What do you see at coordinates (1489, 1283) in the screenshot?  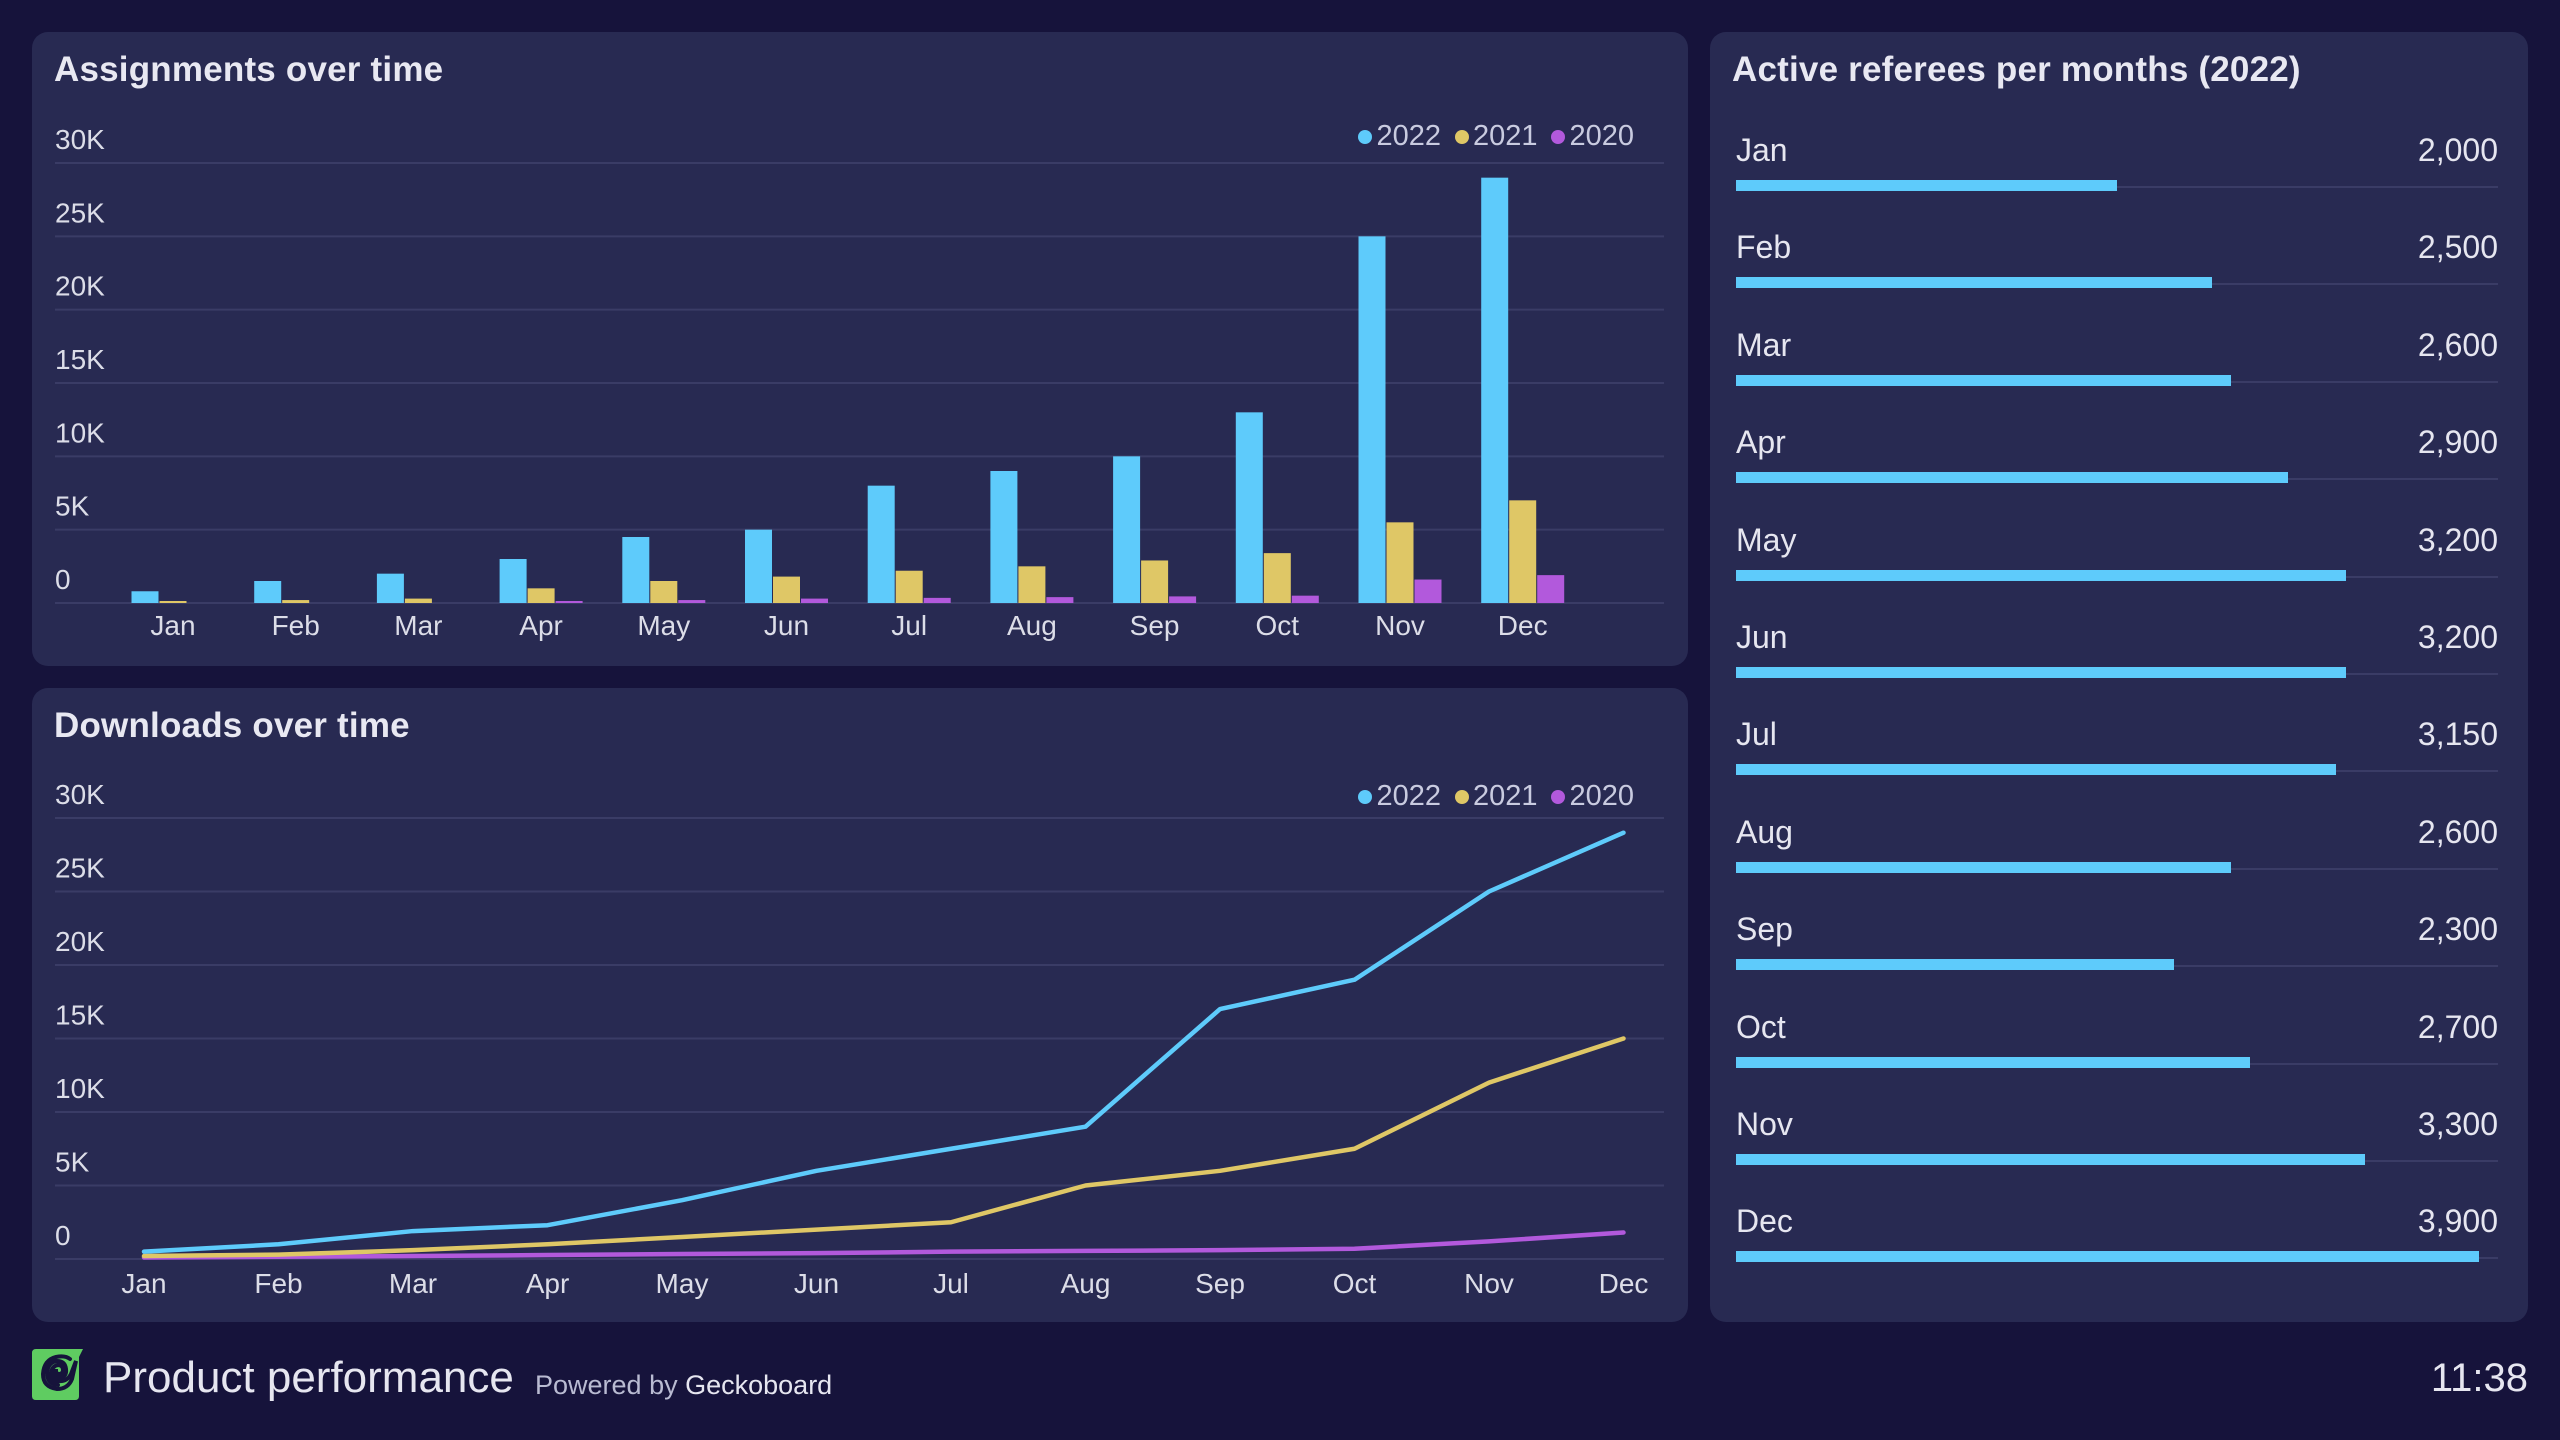 I see `x-tick-label: Nov` at bounding box center [1489, 1283].